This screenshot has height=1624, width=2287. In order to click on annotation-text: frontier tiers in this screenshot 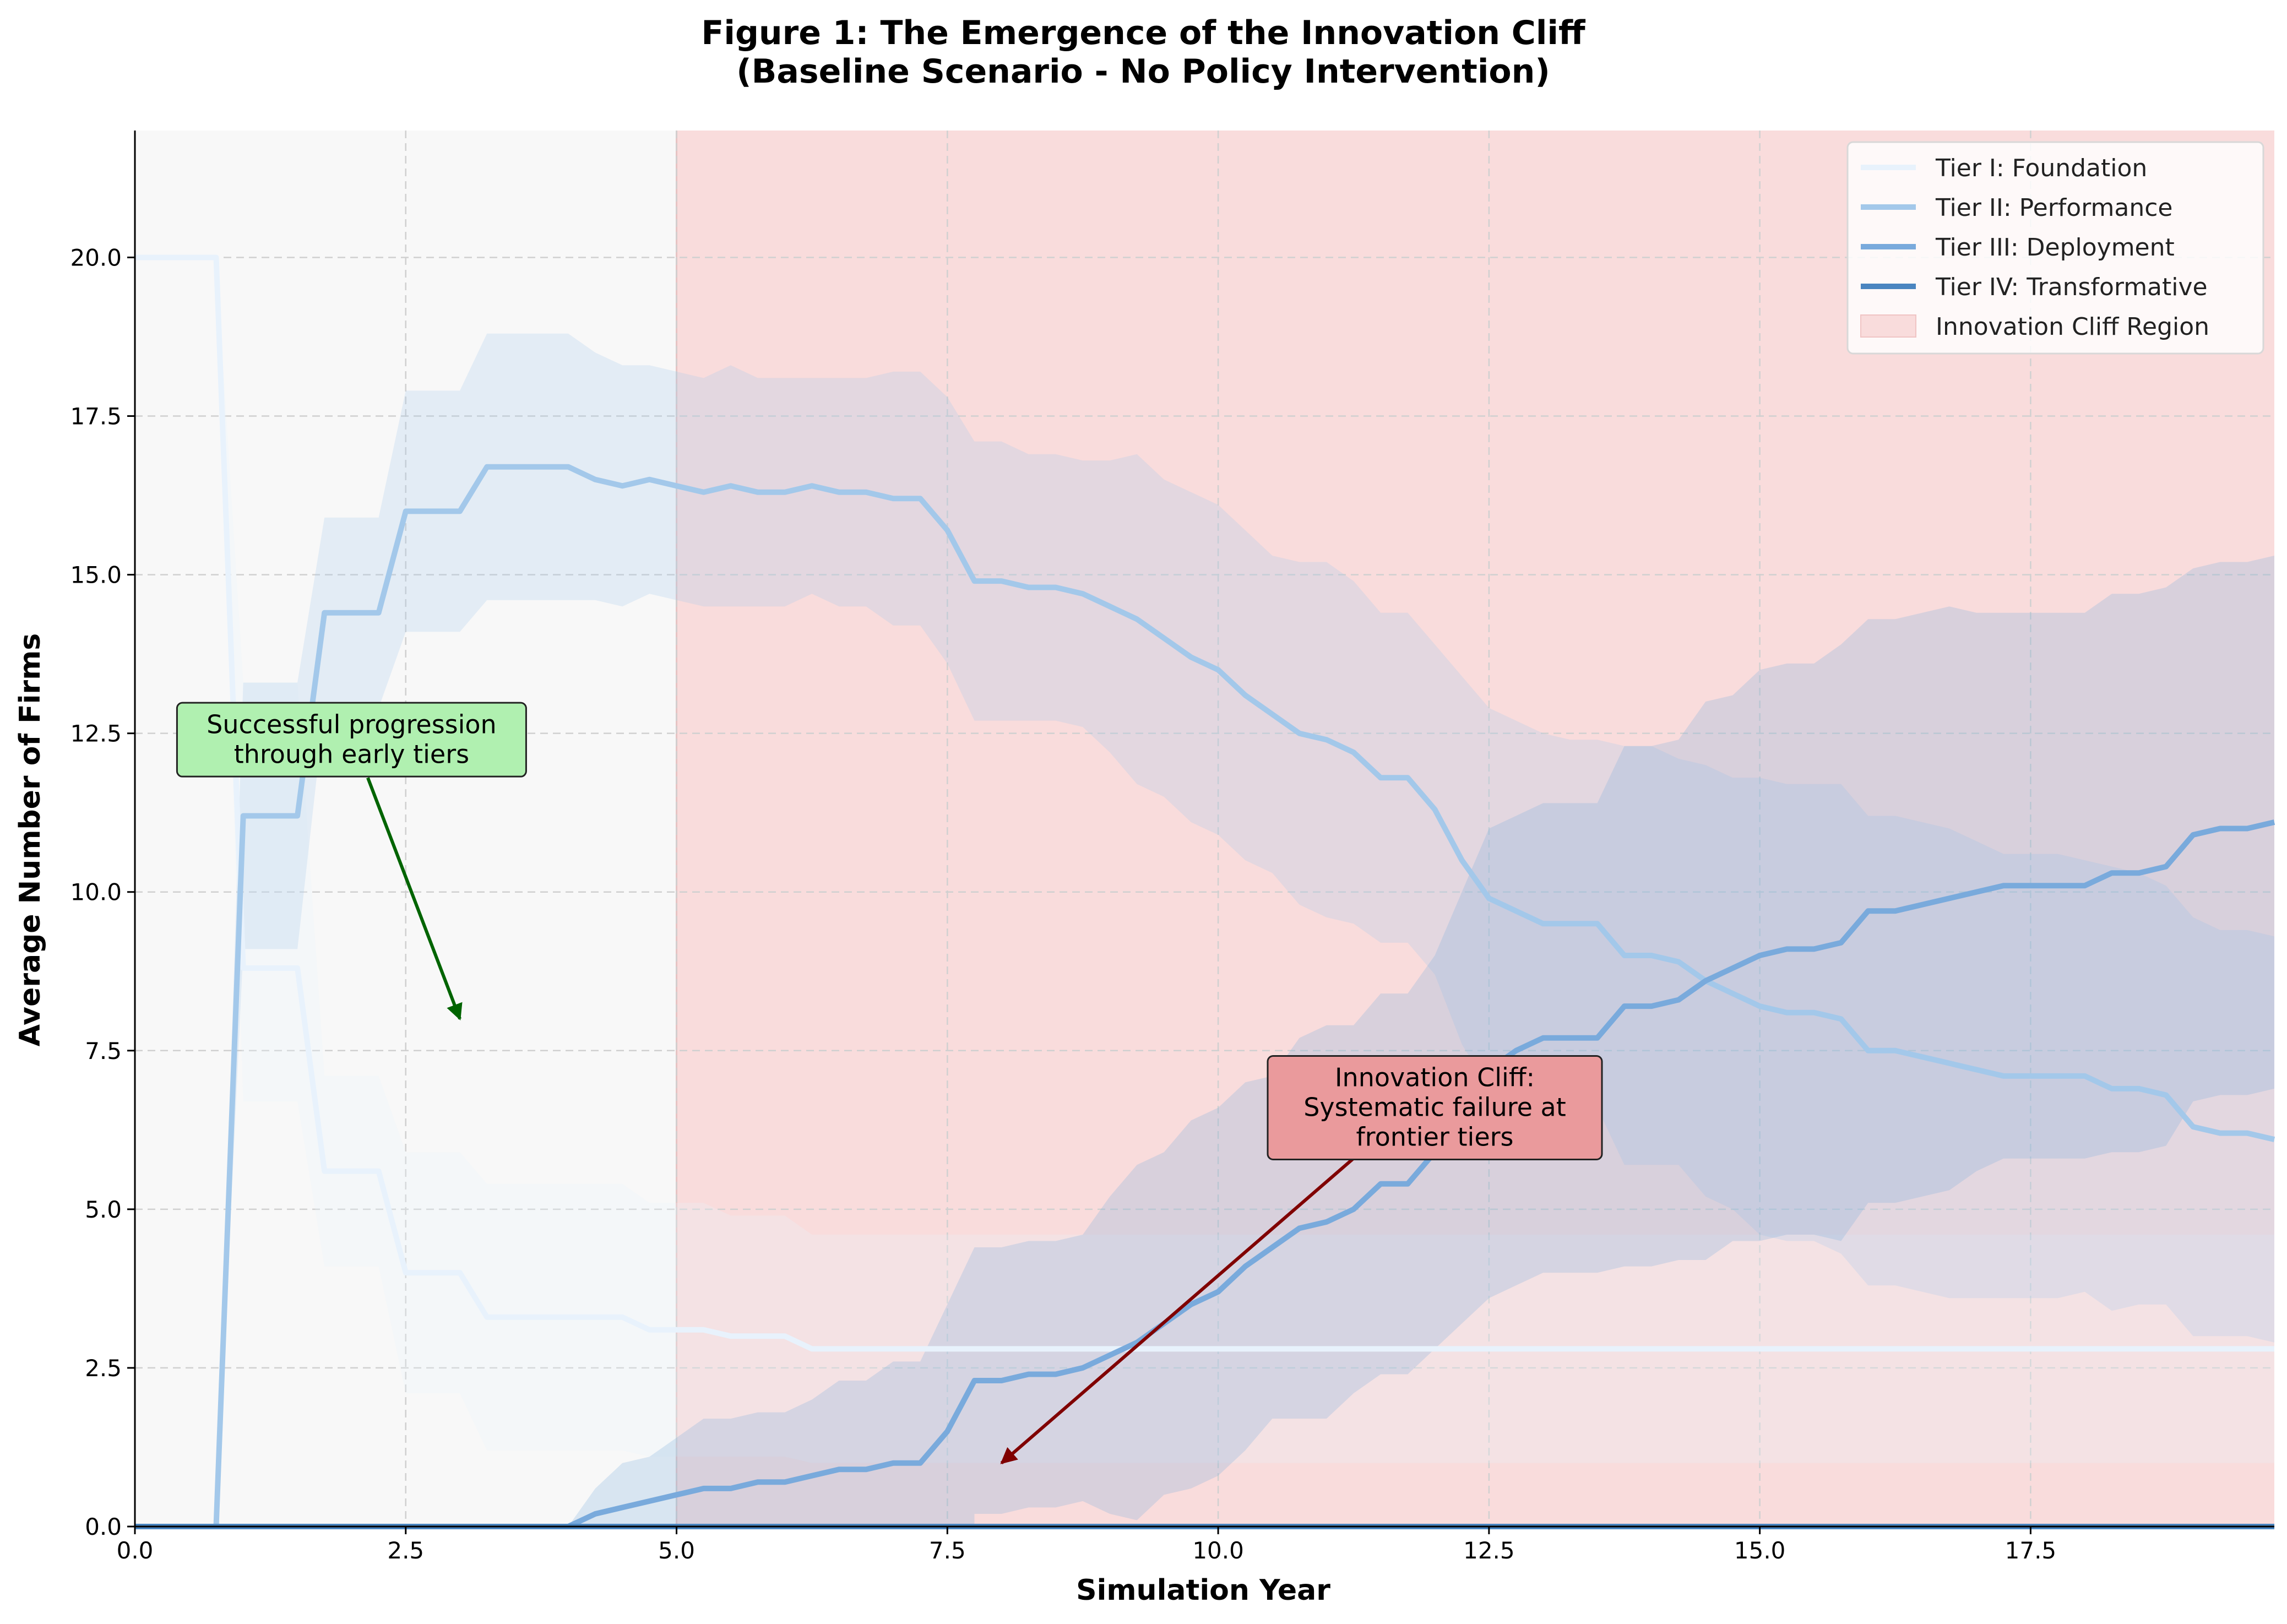, I will do `click(1435, 1137)`.